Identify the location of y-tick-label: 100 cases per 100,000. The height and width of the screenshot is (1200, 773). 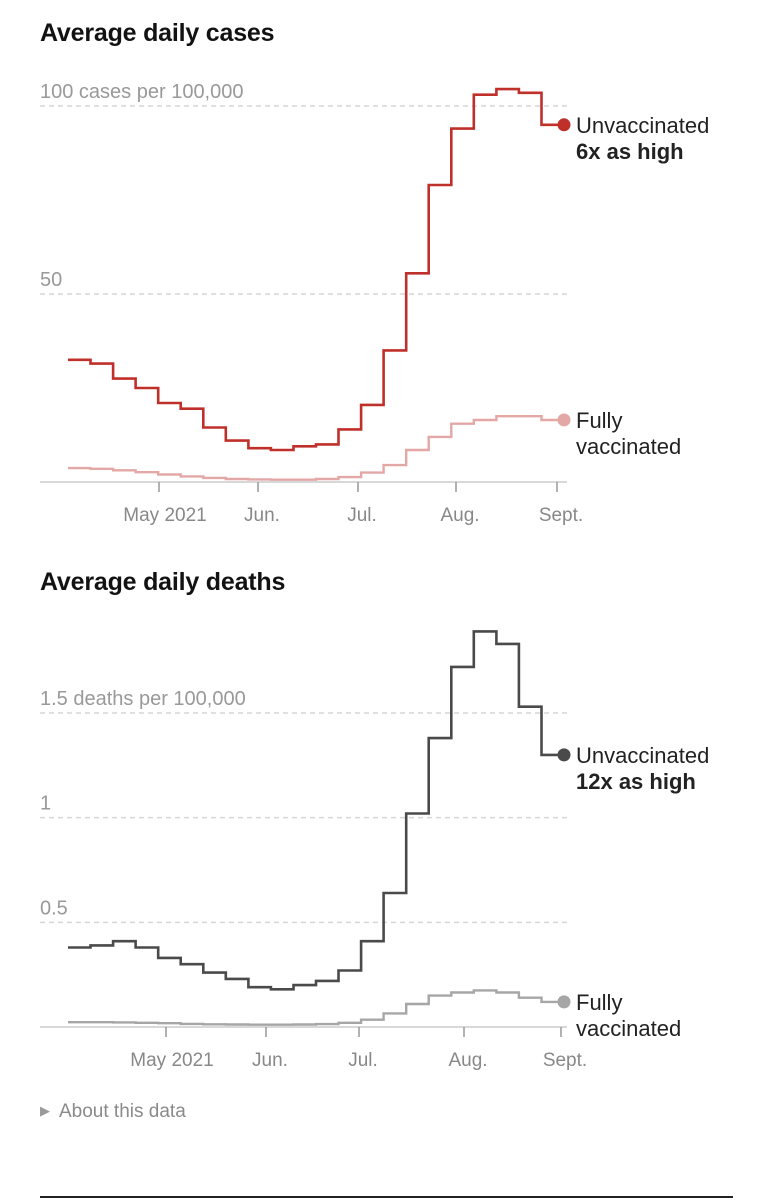
(142, 92).